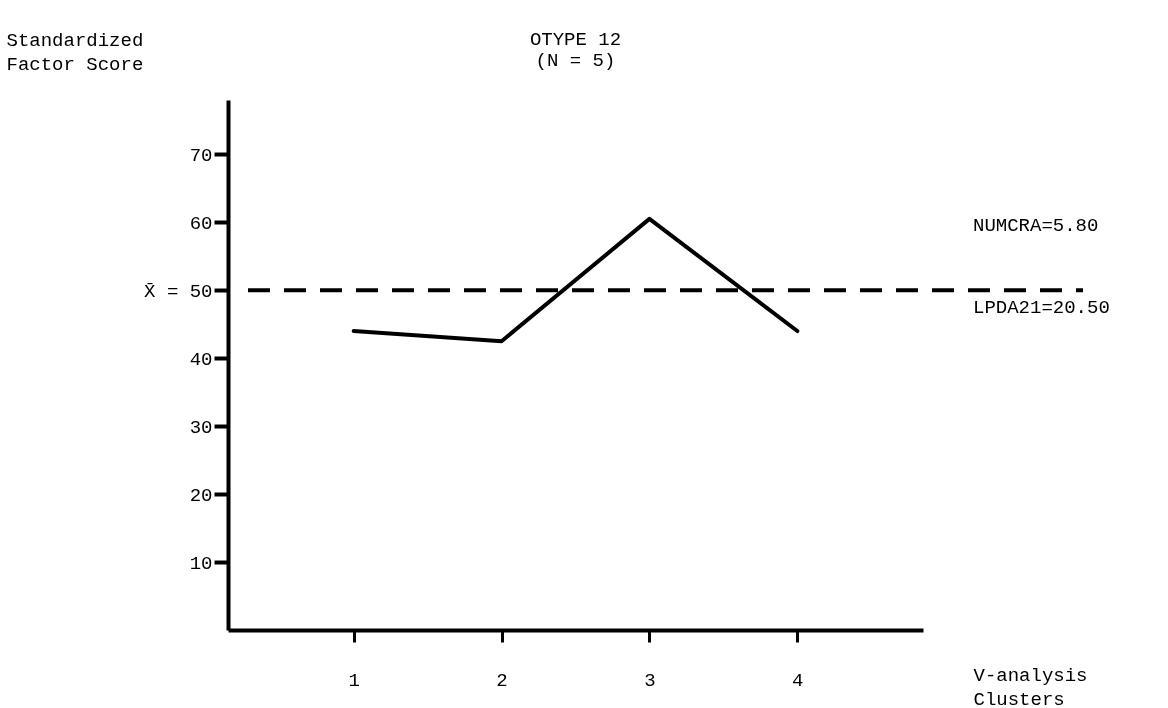 This screenshot has width=1168, height=708. I want to click on x-tick-label: 1, so click(354, 680).